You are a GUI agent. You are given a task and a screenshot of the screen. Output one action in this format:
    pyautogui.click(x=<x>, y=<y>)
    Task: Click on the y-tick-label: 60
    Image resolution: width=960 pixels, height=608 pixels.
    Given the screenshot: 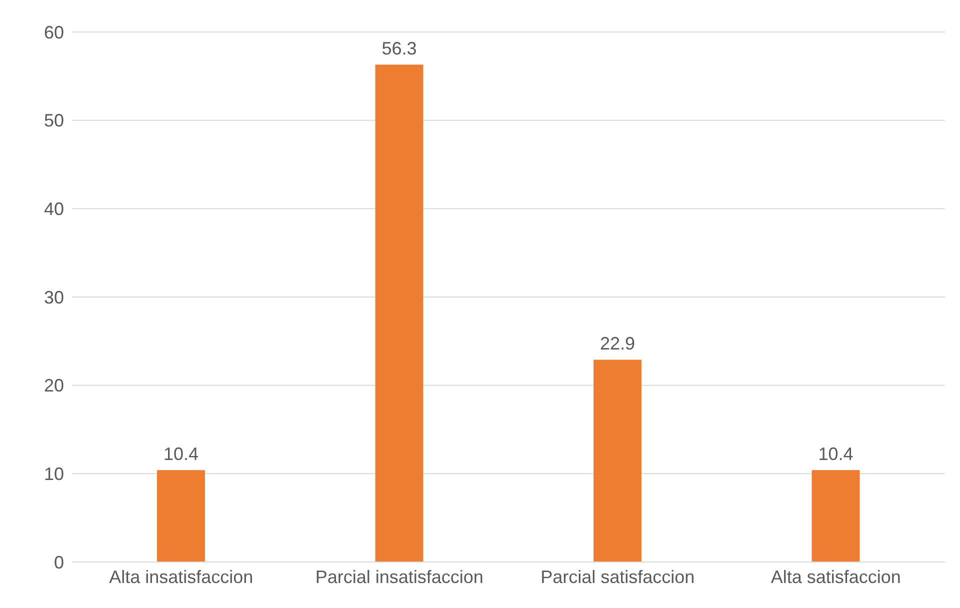 What is the action you would take?
    pyautogui.click(x=54, y=32)
    